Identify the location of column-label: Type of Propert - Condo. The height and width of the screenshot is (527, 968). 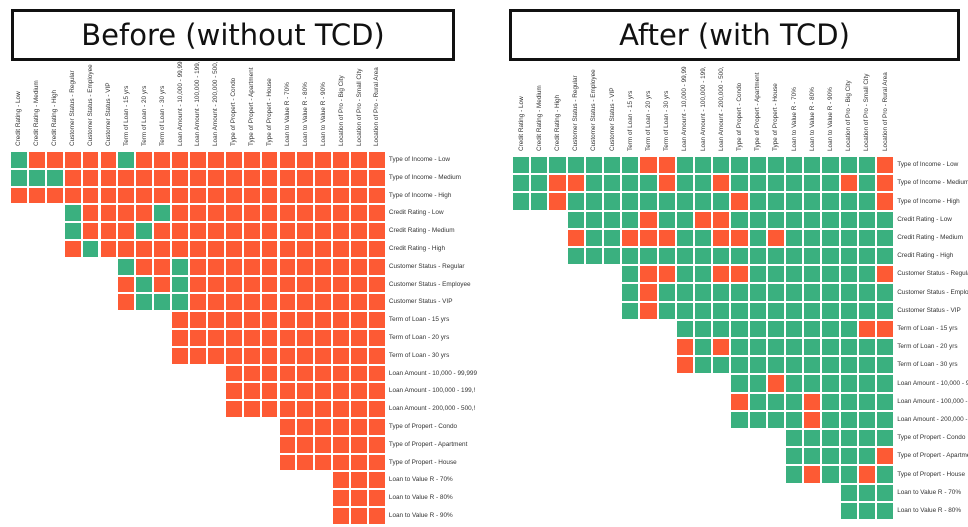
(234, 111).